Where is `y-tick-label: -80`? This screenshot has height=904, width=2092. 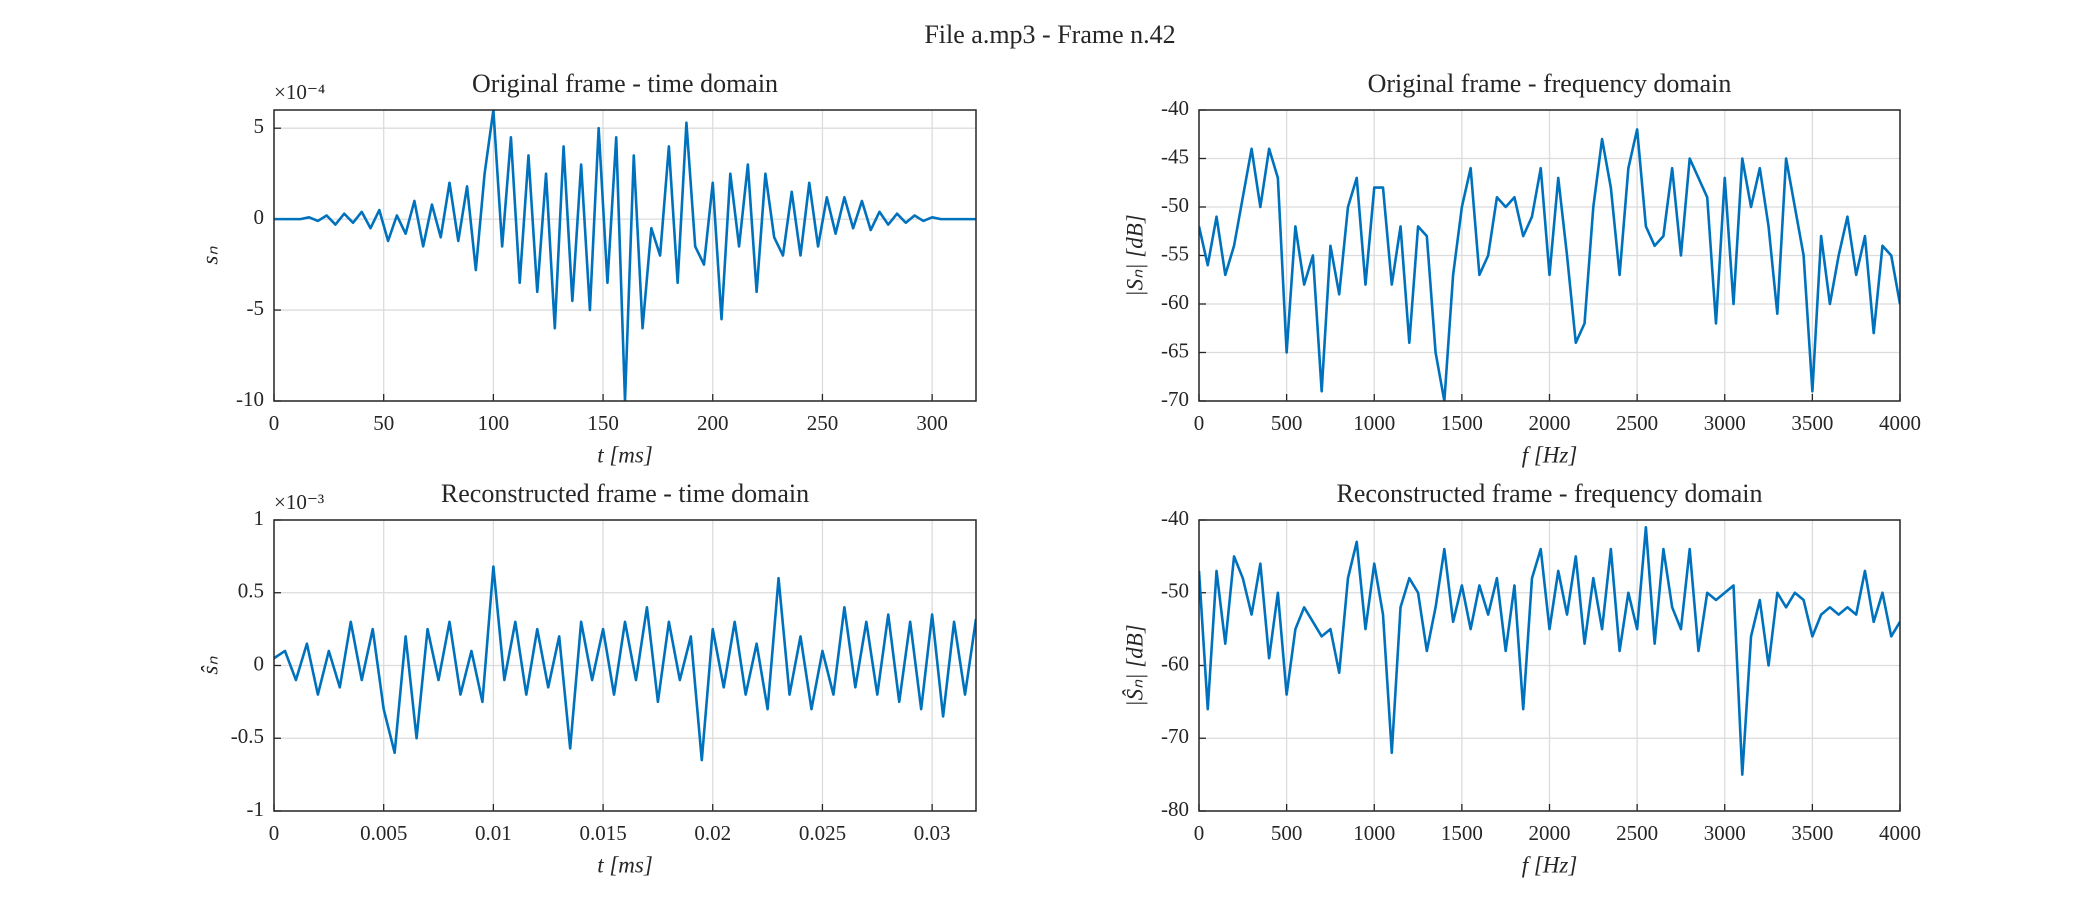 y-tick-label: -80 is located at coordinates (1175, 809).